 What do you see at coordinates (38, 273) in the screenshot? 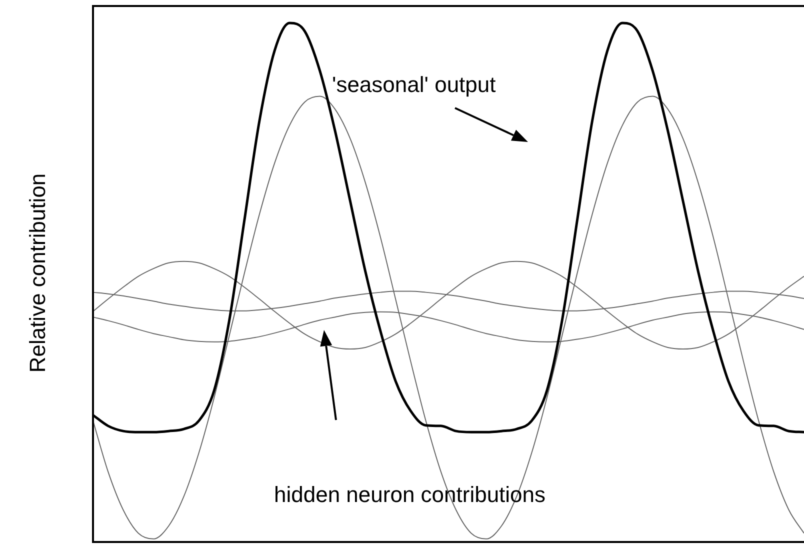
I see `y-axis-title: Relative contribution` at bounding box center [38, 273].